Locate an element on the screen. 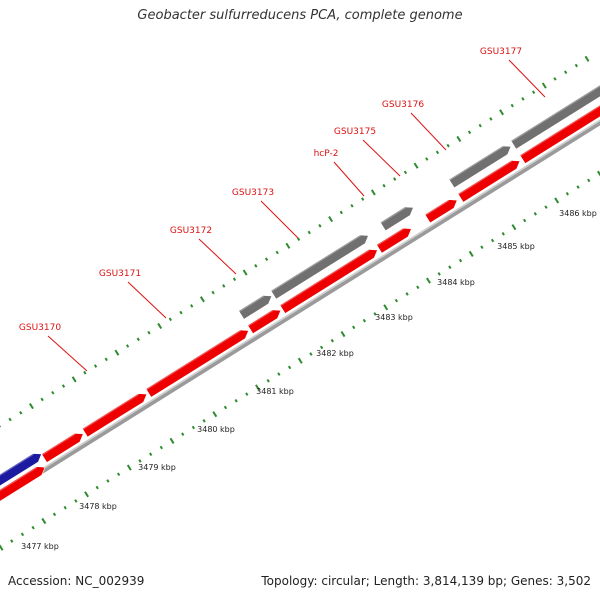 The height and width of the screenshot is (600, 600). gene-label: GSU3171 is located at coordinates (120, 274).